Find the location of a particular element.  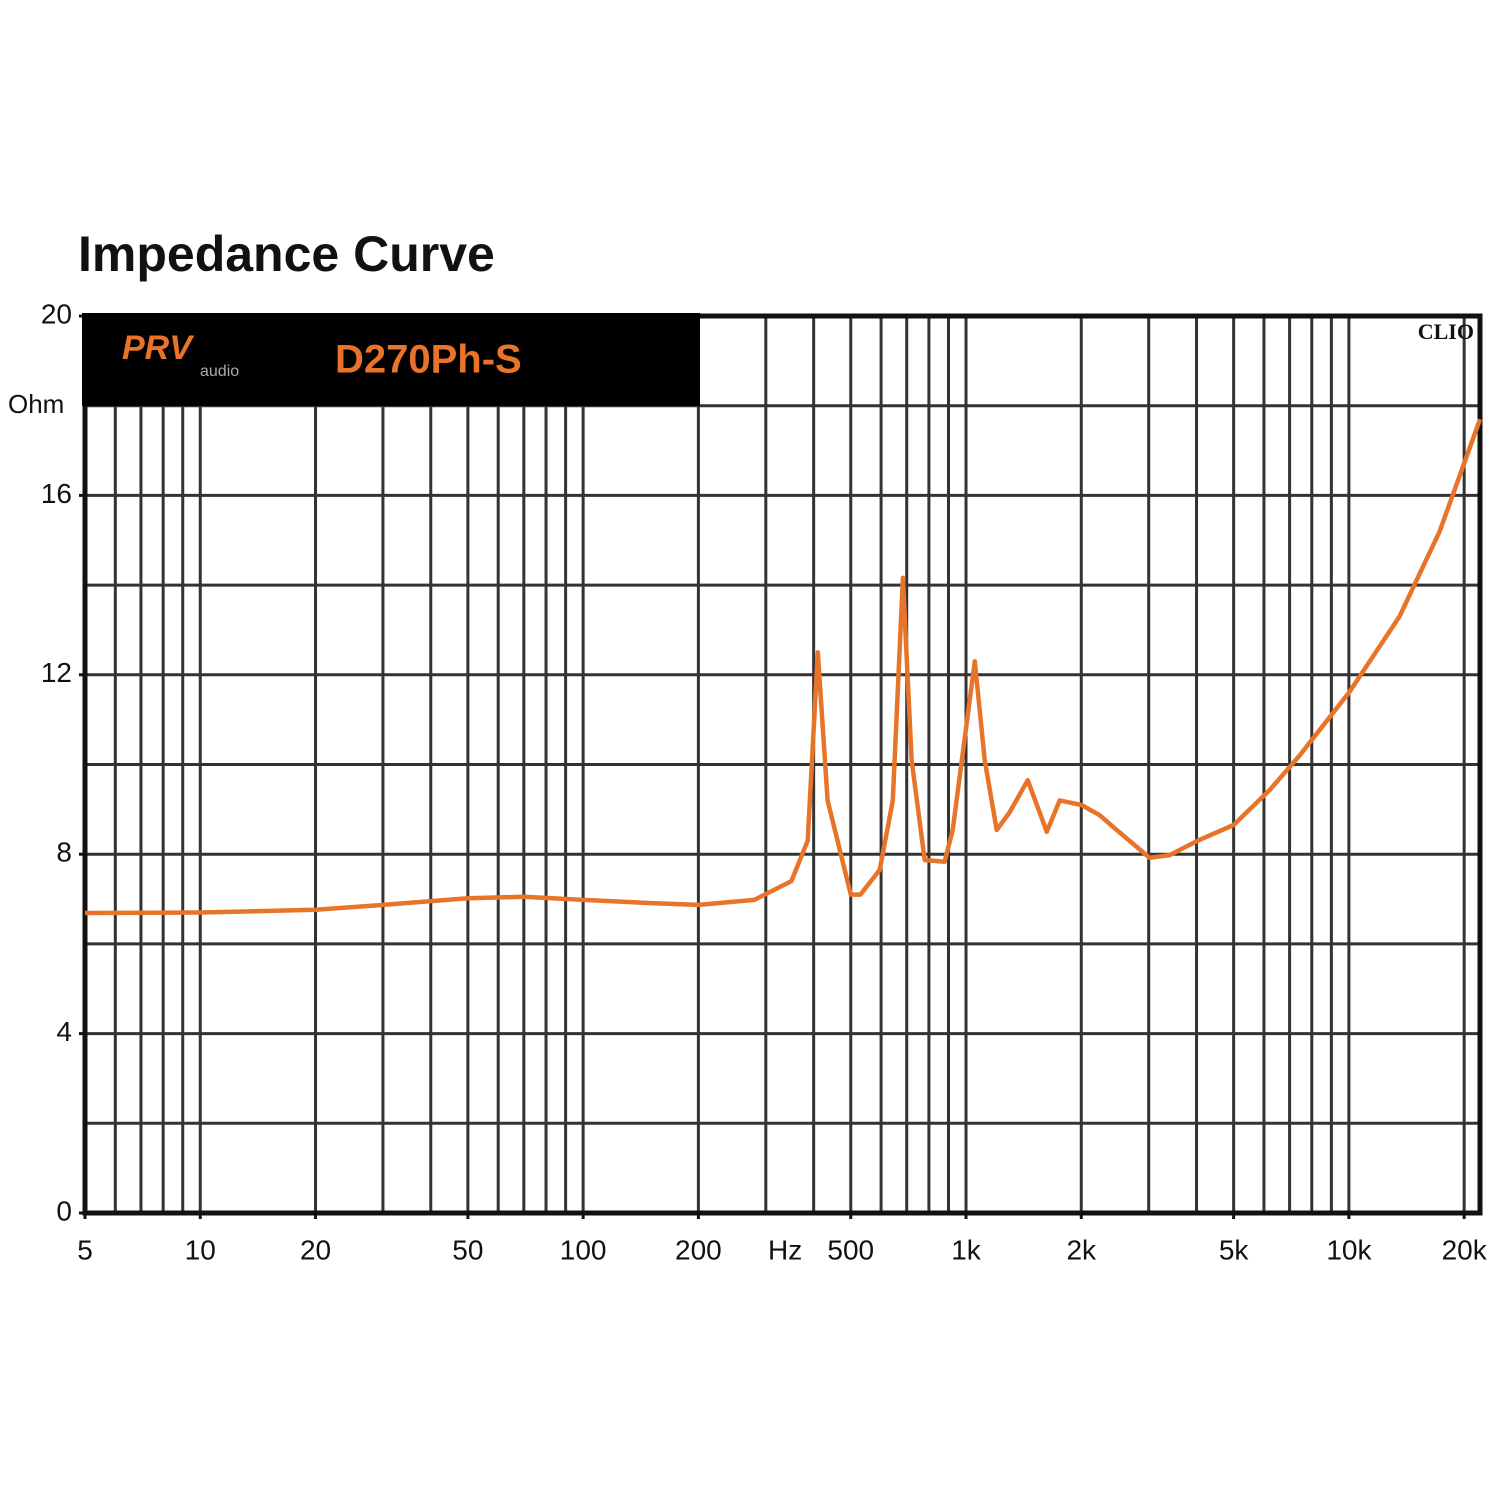

brand-logo: PRV is located at coordinates (158, 348).